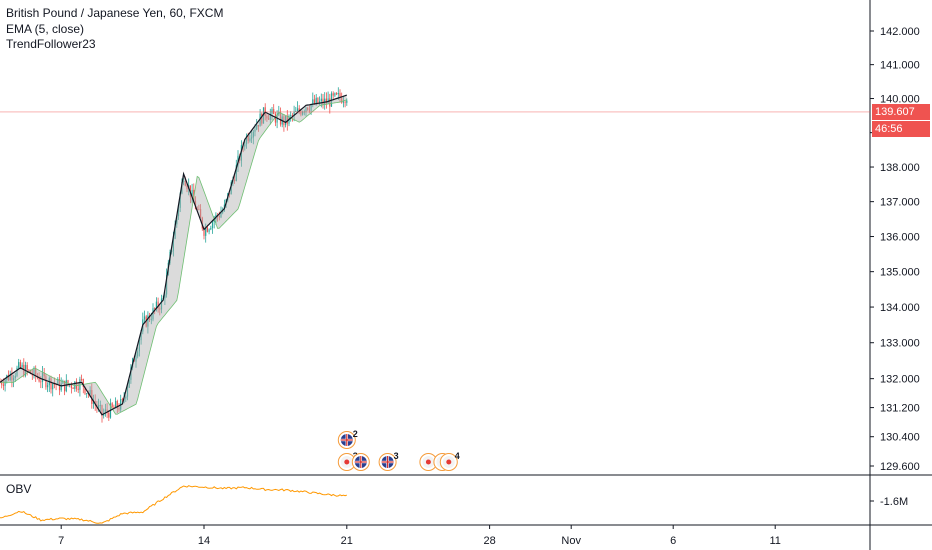 The image size is (932, 550). What do you see at coordinates (115, 13) in the screenshot?
I see `symbol-title: British Pound / Japanese Yen, 60, FXCM` at bounding box center [115, 13].